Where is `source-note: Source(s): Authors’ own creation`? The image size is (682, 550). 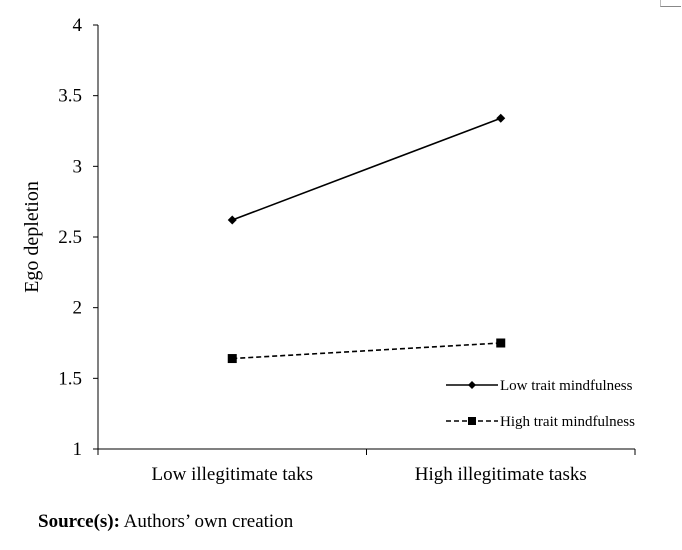
source-note: Source(s): Authors’ own creation is located at coordinates (165, 522).